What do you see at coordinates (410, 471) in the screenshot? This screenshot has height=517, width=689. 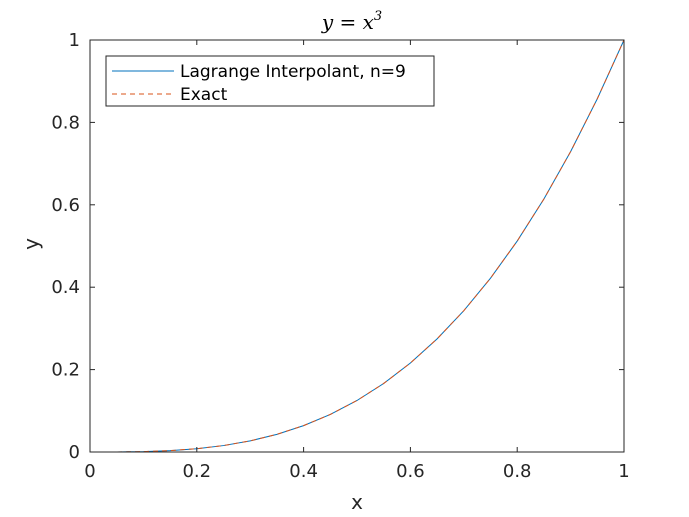 I see `x-tick-label: 0.6` at bounding box center [410, 471].